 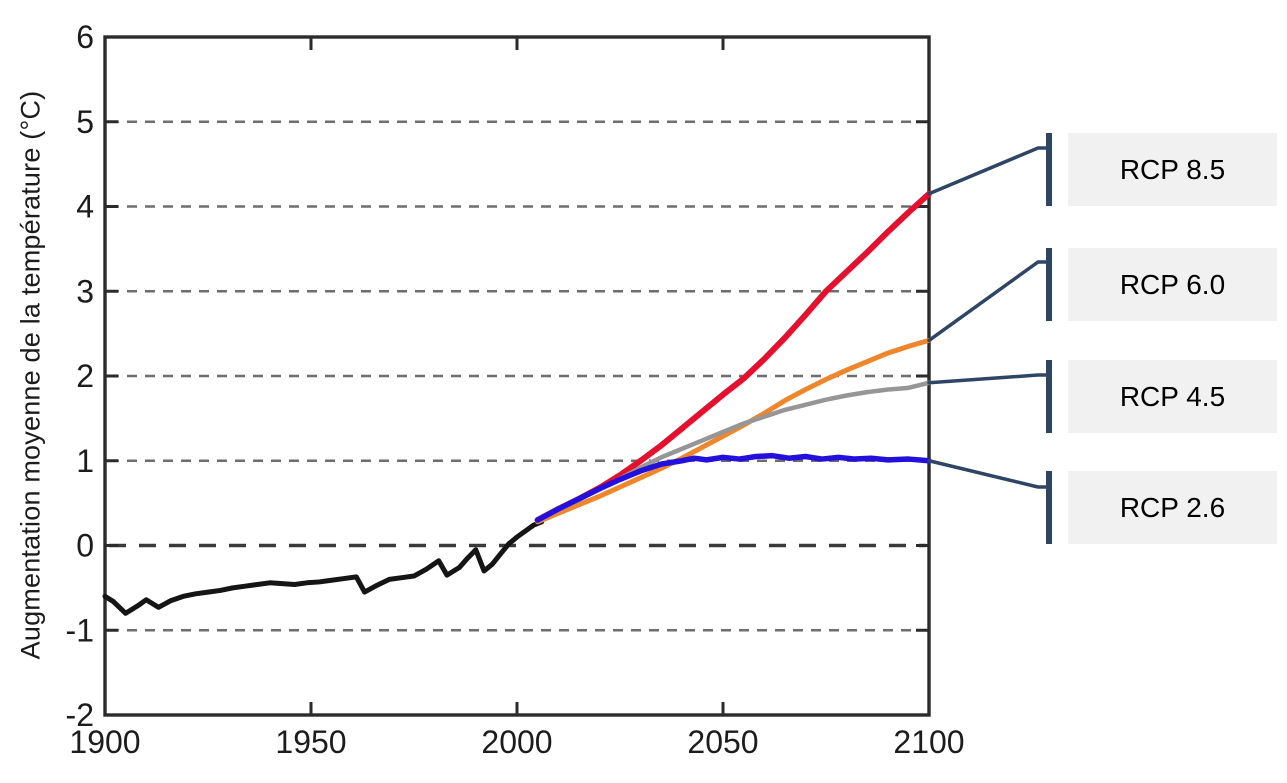 What do you see at coordinates (85, 546) in the screenshot?
I see `y-tick-label-0: 0` at bounding box center [85, 546].